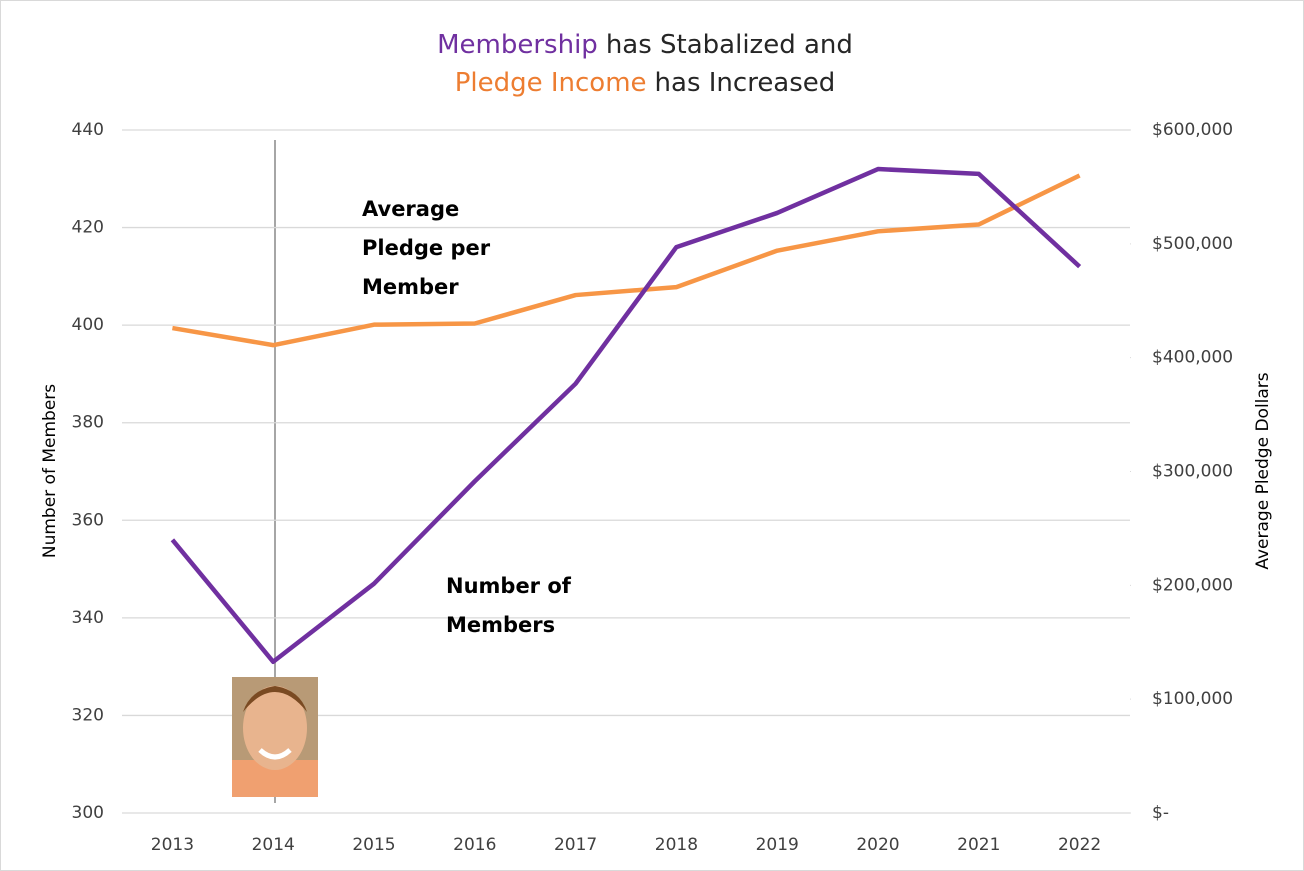  What do you see at coordinates (1192, 472) in the screenshot?
I see `y2-tick-label: $300,000` at bounding box center [1192, 472].